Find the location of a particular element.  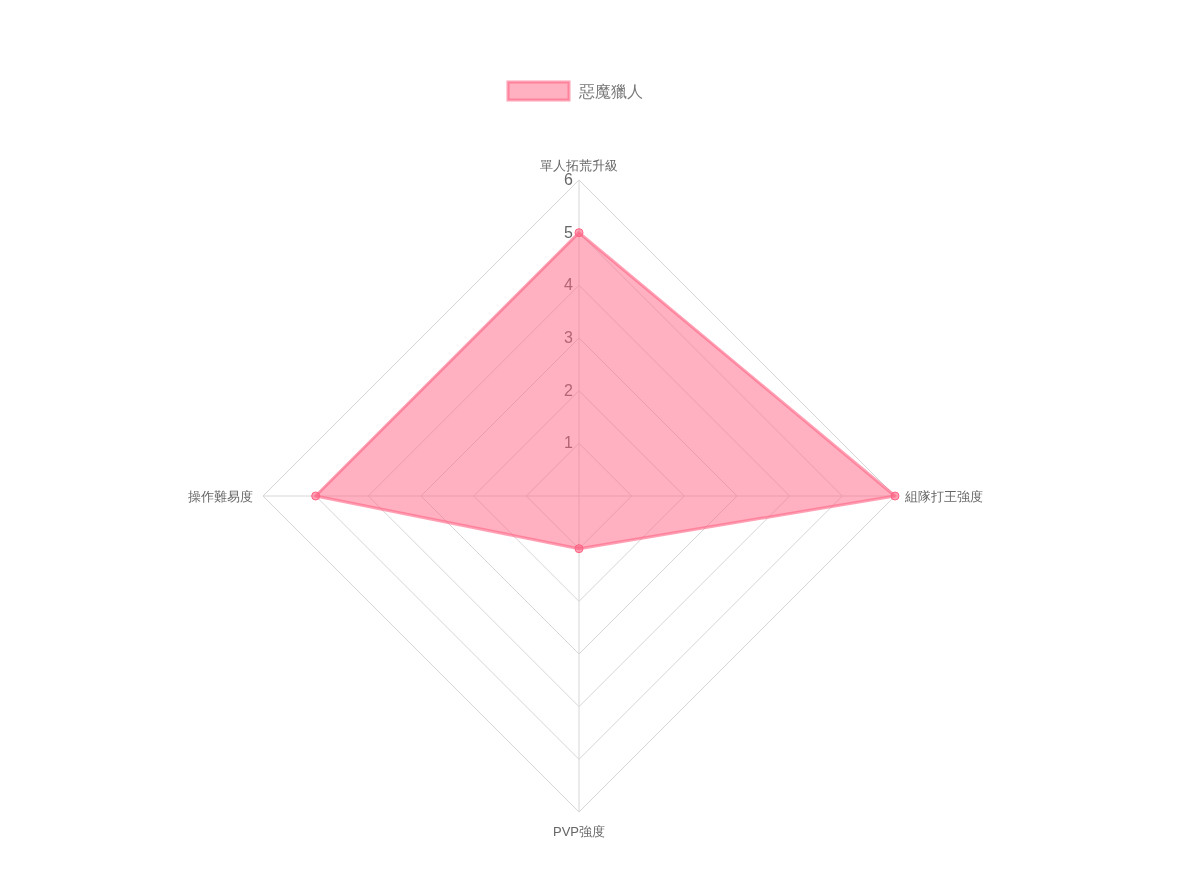

y-tick-label: 3 is located at coordinates (569, 337).